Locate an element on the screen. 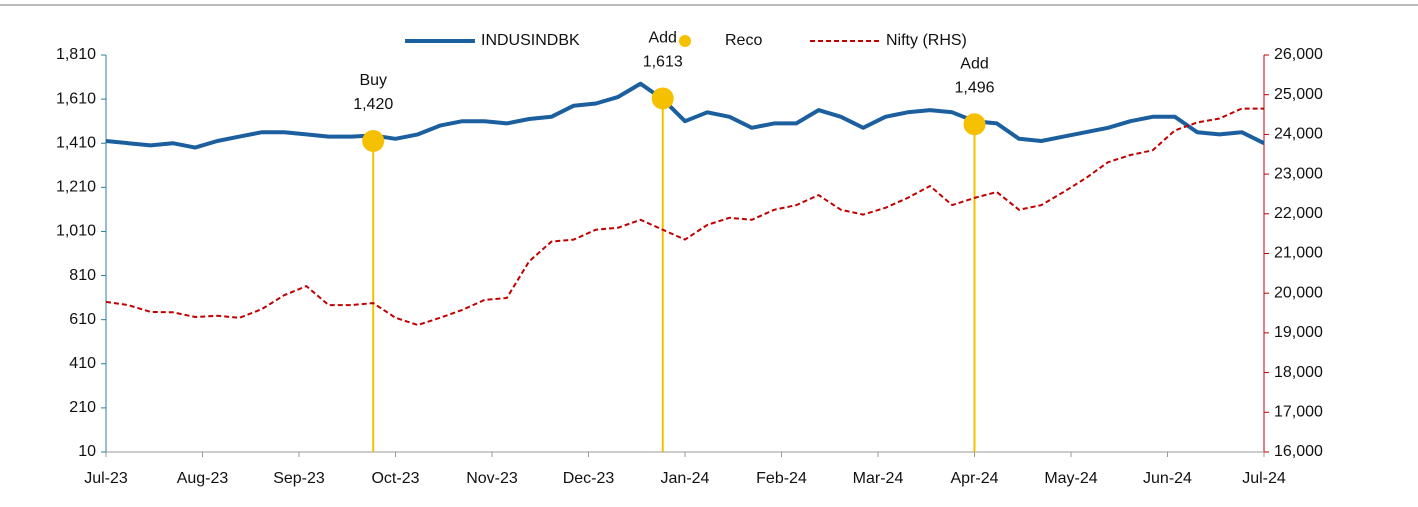  legend-marker is located at coordinates (685, 41).